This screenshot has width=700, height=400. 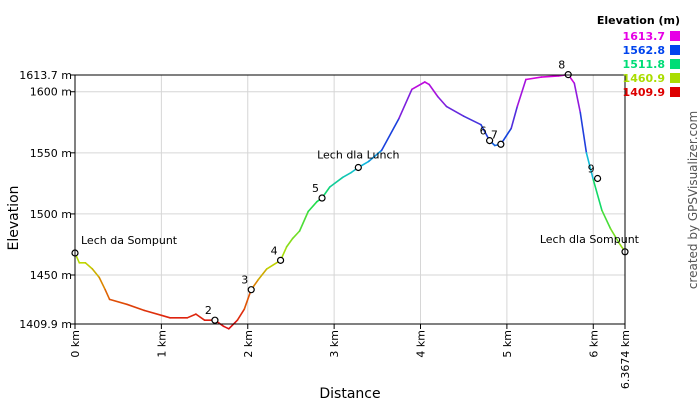 I want to click on y-tick-label: 1500 m, so click(x=51, y=214).